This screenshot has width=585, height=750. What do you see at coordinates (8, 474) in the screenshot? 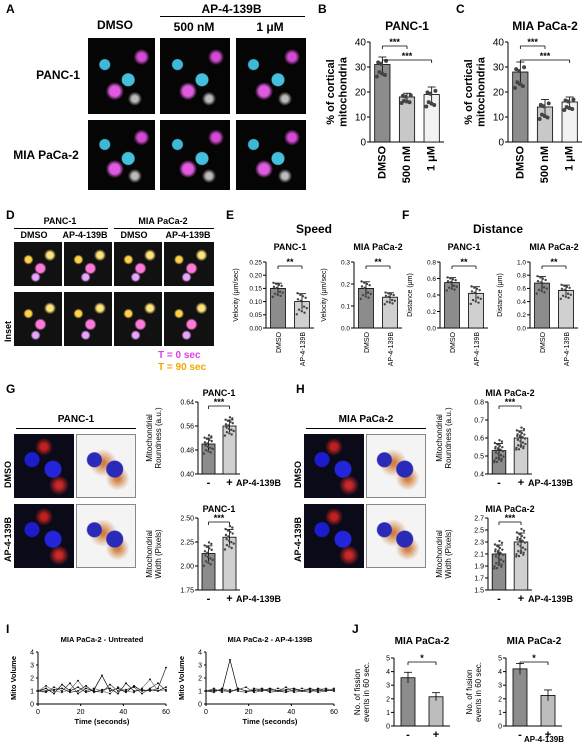
I see `g-row-dmso: DMSO` at bounding box center [8, 474].